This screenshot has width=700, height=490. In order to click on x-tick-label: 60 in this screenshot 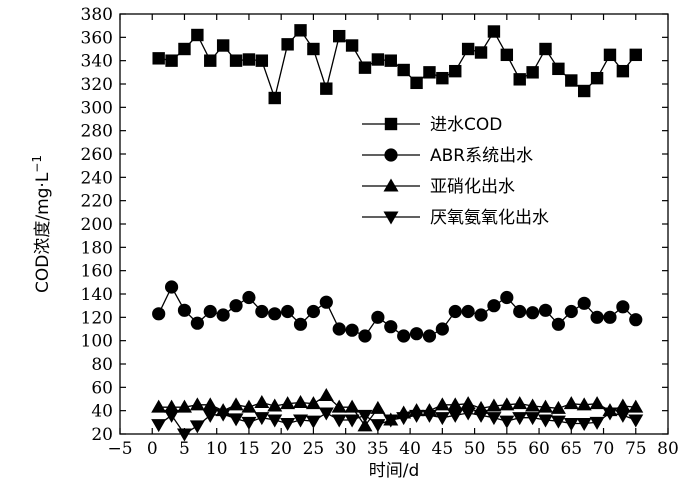, I will do `click(539, 449)`.